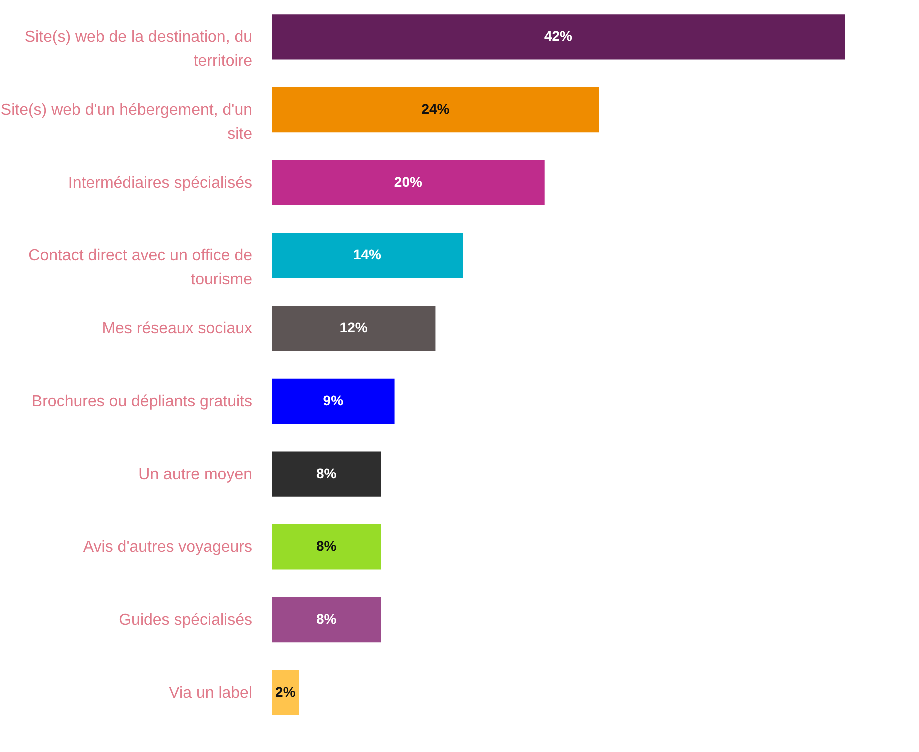 The height and width of the screenshot is (752, 919). What do you see at coordinates (185, 620) in the screenshot?
I see `y-tick-label: Guides spécialisés` at bounding box center [185, 620].